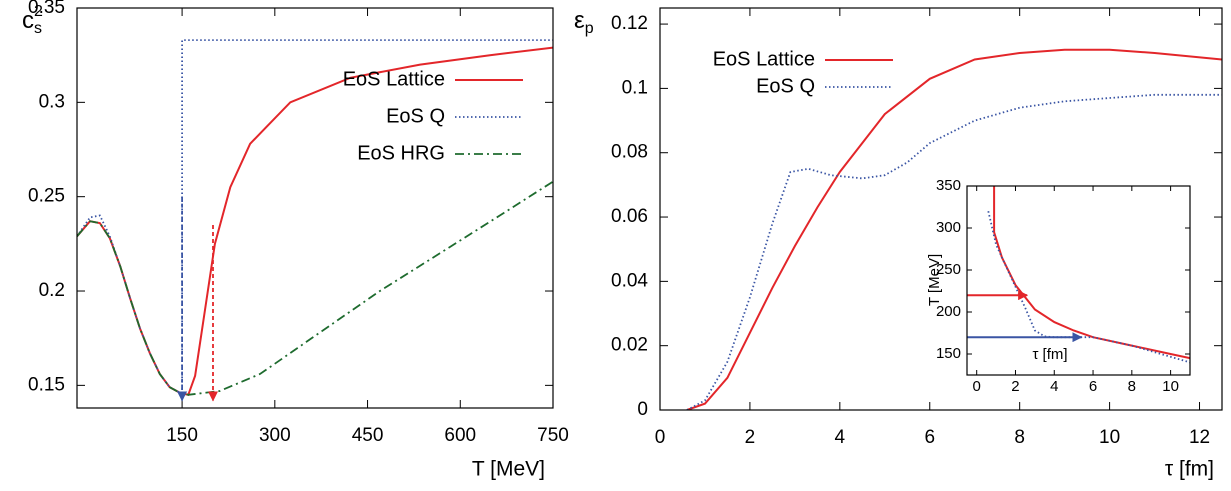  I want to click on panel: 0 2 4 6 8 10 150 200 250 300 350 τ [fm] T [MeV], so click(1058, 286).